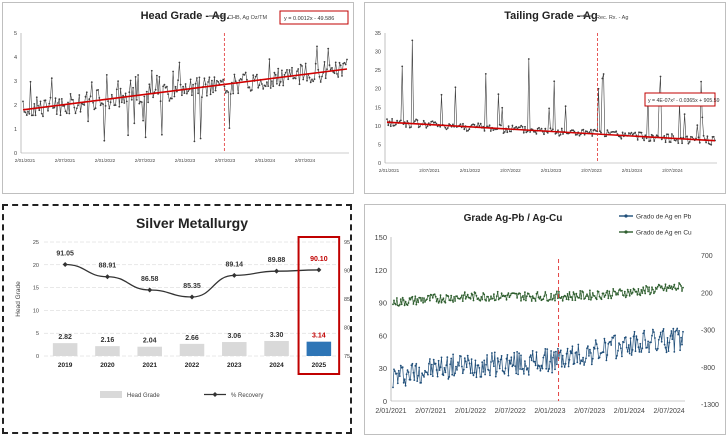  Describe the element at coordinates (192, 349) in the screenshot. I see `bar` at that location.